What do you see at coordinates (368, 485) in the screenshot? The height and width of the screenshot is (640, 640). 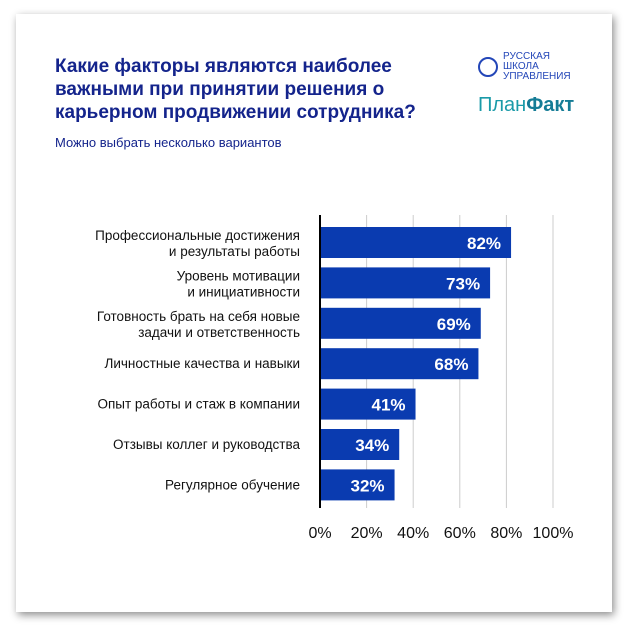 I see `data-label: 32%` at bounding box center [368, 485].